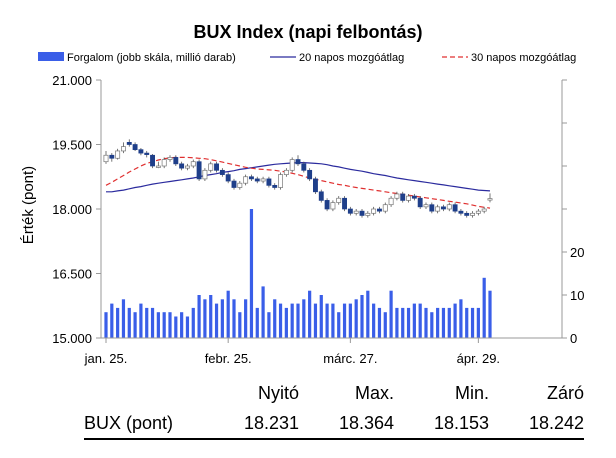  I want to click on chart-title: BUX Index (napi felbontás), so click(307, 32).